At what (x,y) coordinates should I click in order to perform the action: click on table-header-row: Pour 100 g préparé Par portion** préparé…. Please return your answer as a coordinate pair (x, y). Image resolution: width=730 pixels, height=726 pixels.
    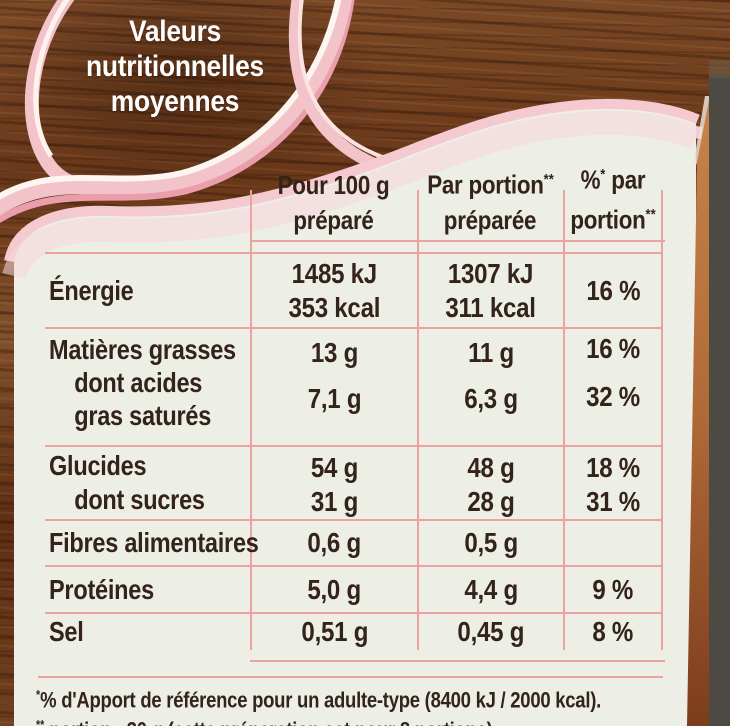
    Looking at the image, I should click on (354, 206).